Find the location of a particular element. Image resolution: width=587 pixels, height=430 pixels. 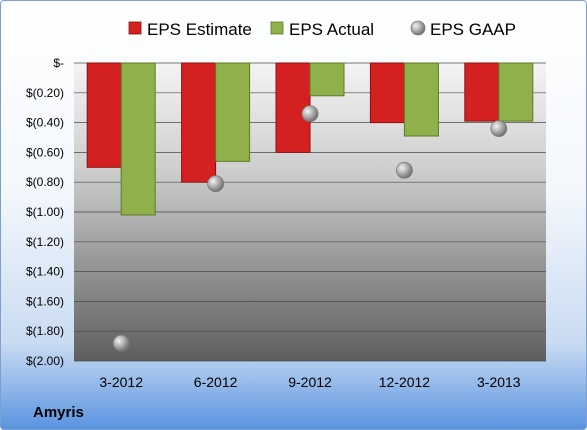

y-tick-label: $(1.00) is located at coordinates (45, 212).